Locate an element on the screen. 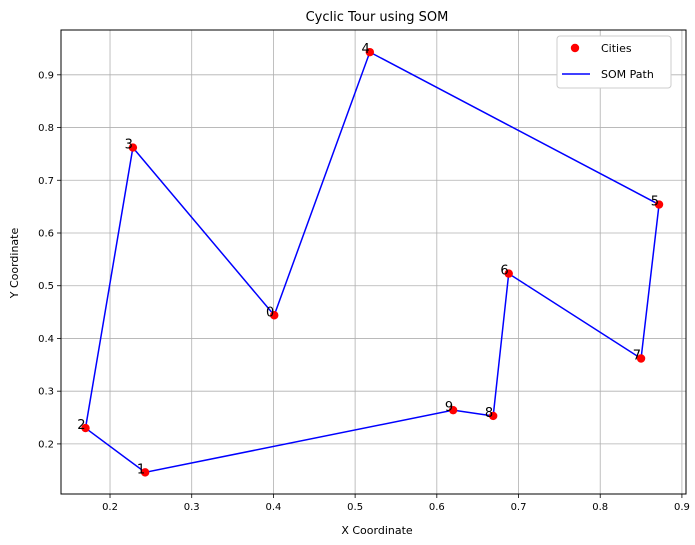 The width and height of the screenshot is (695, 545). city-label-9: 9 is located at coordinates (449, 407).